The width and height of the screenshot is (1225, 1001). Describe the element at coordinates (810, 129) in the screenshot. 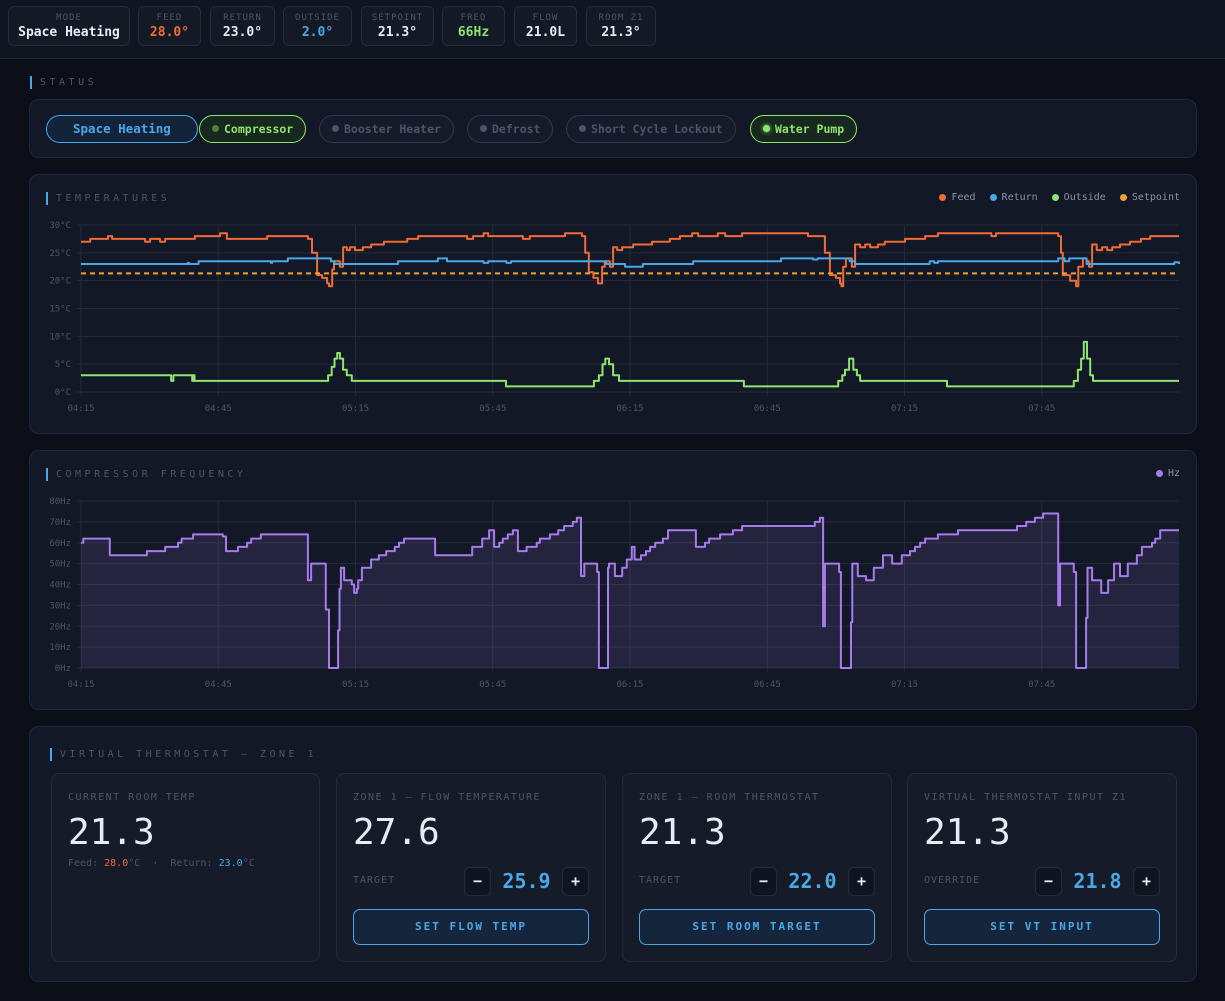

I see `indicator-label: Water Pump` at that location.